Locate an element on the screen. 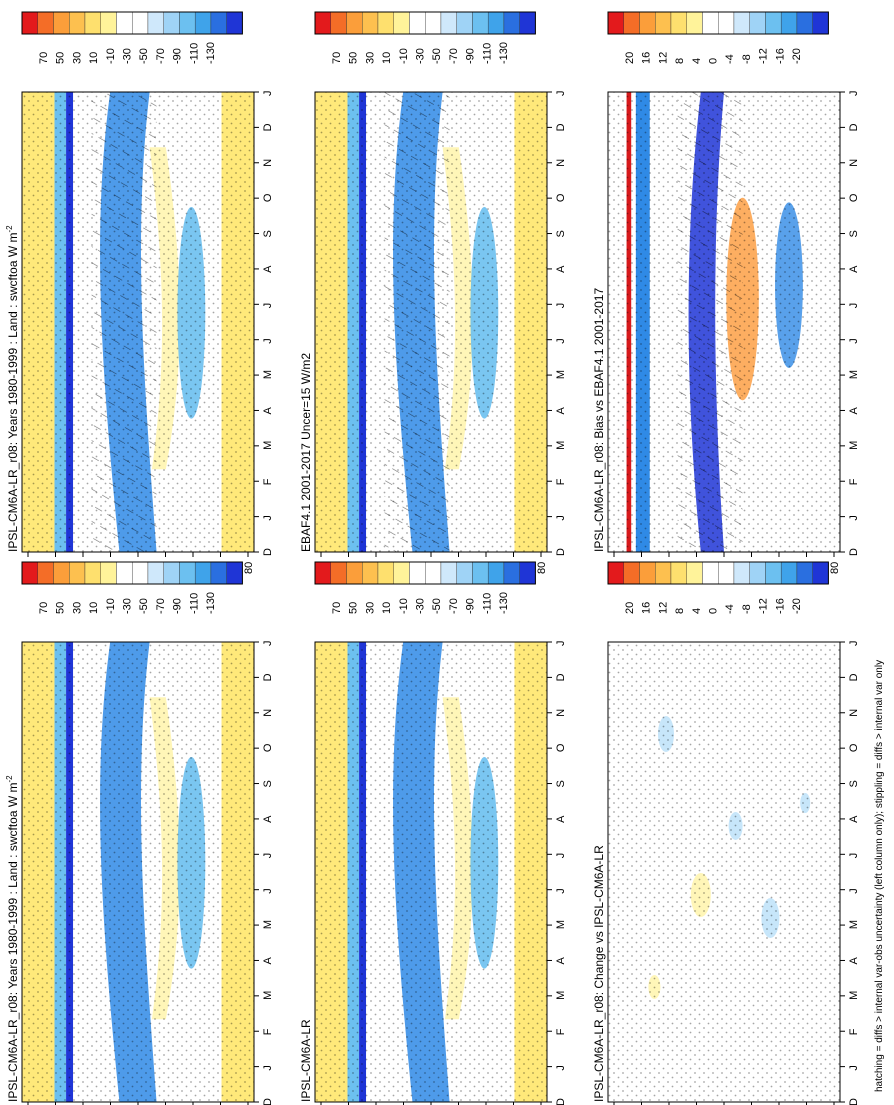  colorbar-label: -4 is located at coordinates (730, 609).